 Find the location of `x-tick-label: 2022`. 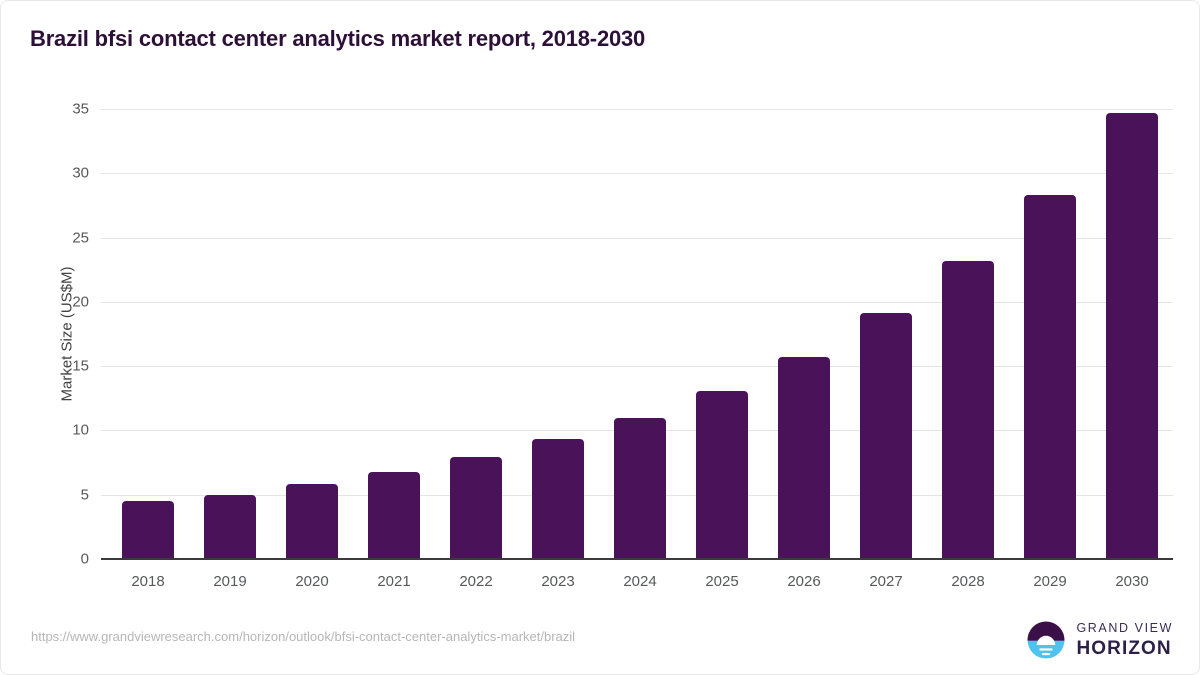

x-tick-label: 2022 is located at coordinates (476, 581).